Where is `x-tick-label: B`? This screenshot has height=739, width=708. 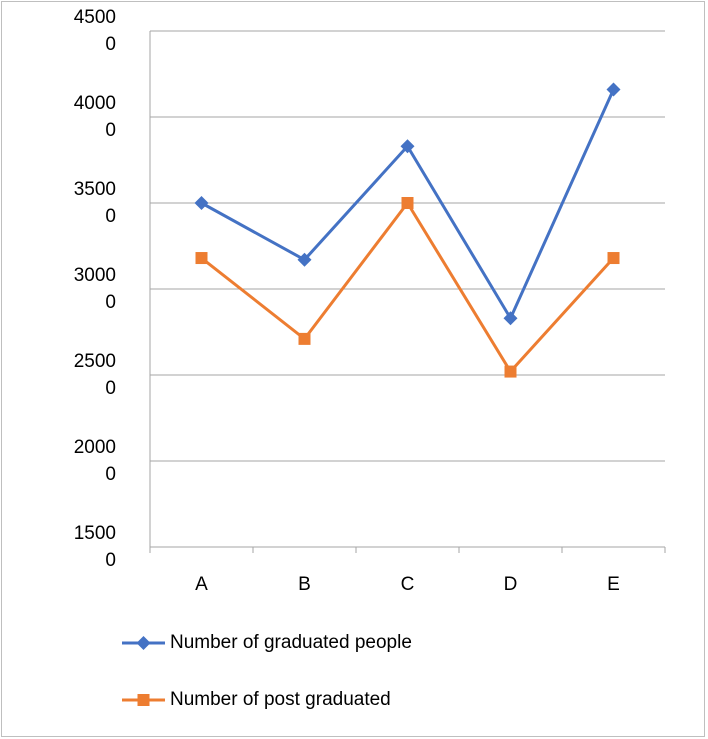
x-tick-label: B is located at coordinates (304, 584).